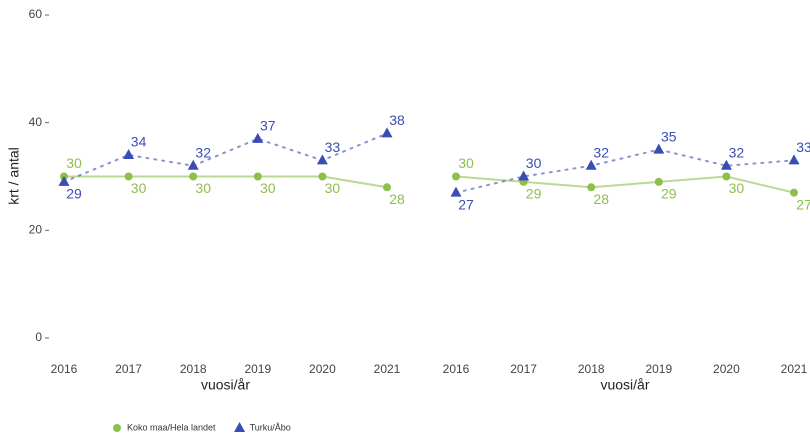 Image resolution: width=810 pixels, height=435 pixels. What do you see at coordinates (669, 136) in the screenshot?
I see `data-label: 35` at bounding box center [669, 136].